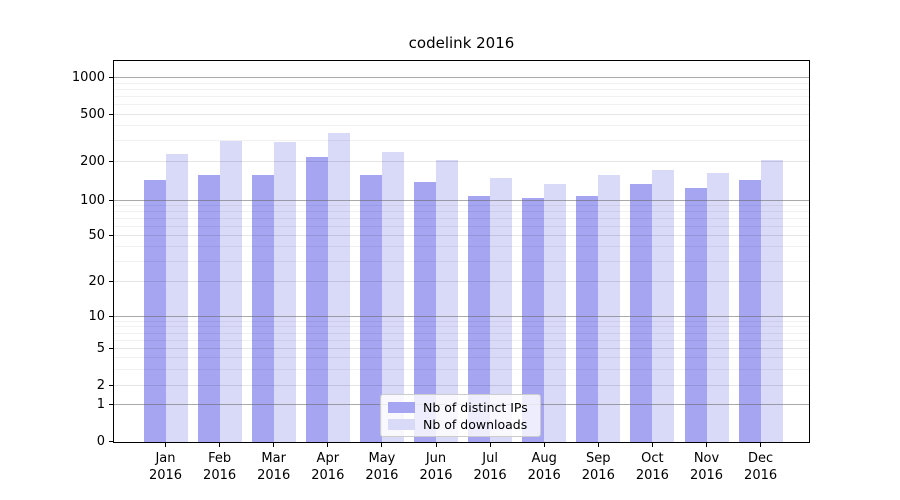  What do you see at coordinates (761, 467) in the screenshot?
I see `x-axis-tick-label: Dec 2016` at bounding box center [761, 467].